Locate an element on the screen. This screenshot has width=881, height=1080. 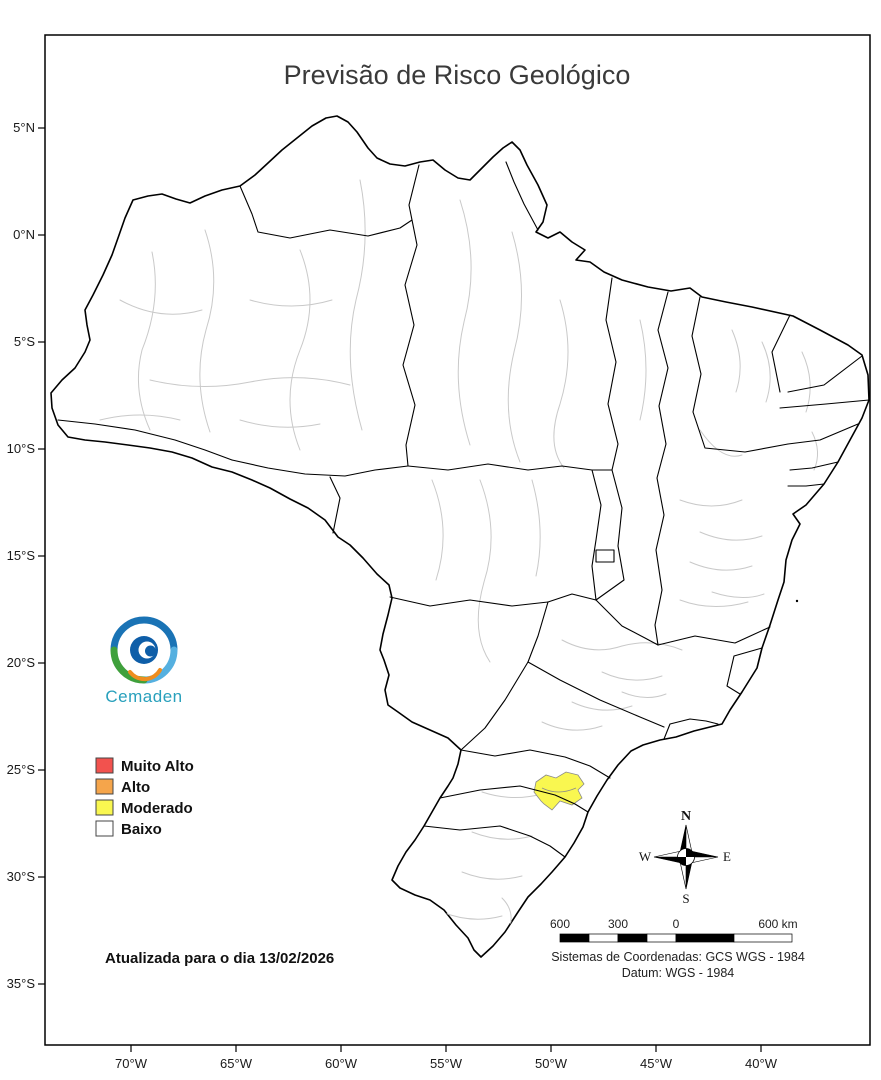
risk-region-moderado is located at coordinates (559, 791).